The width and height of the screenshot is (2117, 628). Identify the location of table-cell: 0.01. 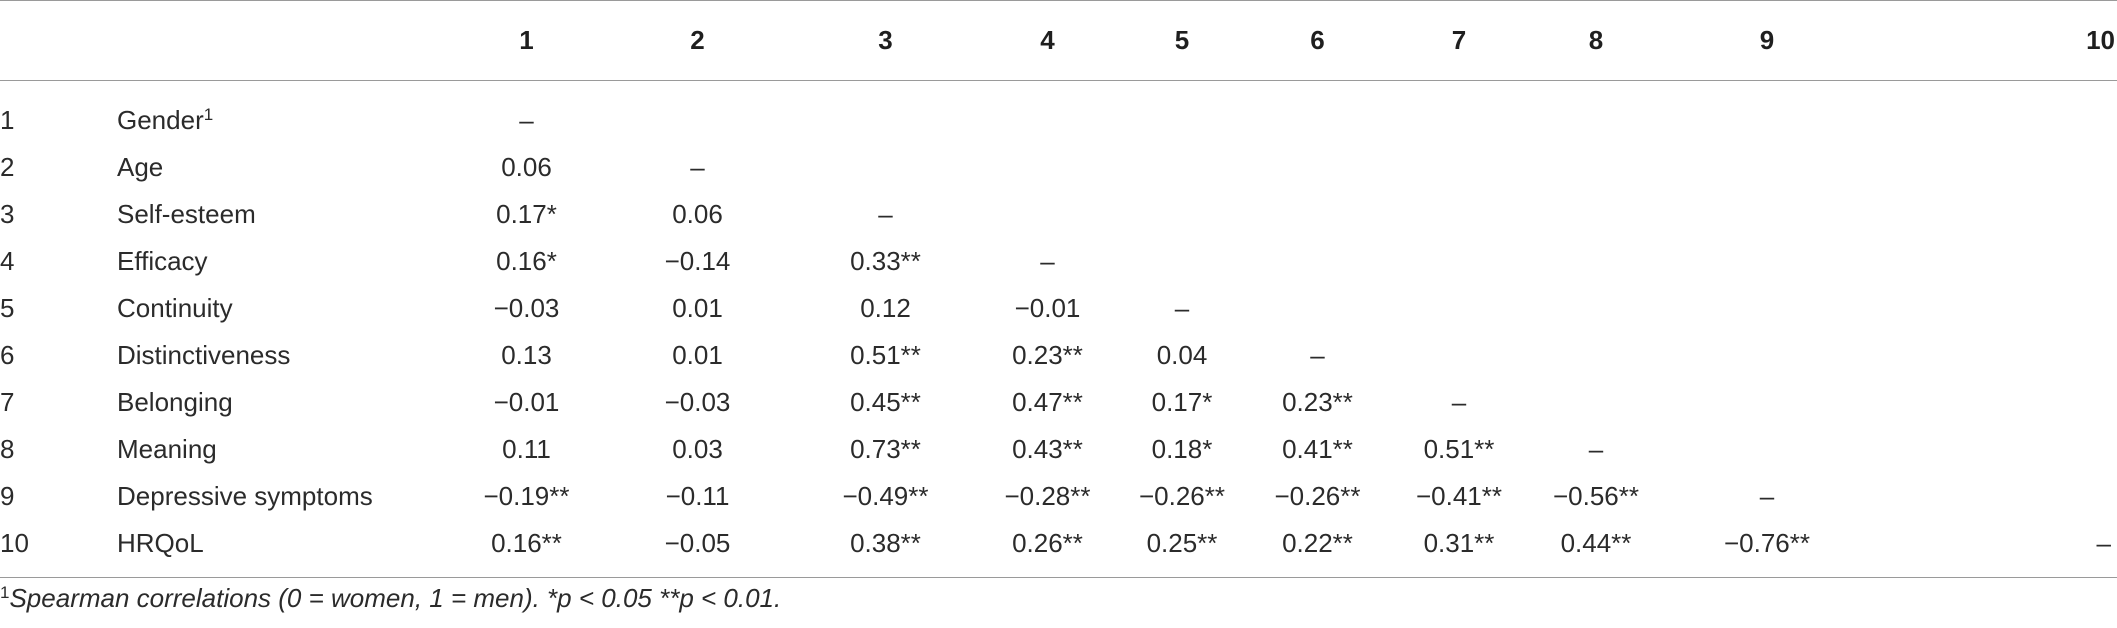
(697, 308).